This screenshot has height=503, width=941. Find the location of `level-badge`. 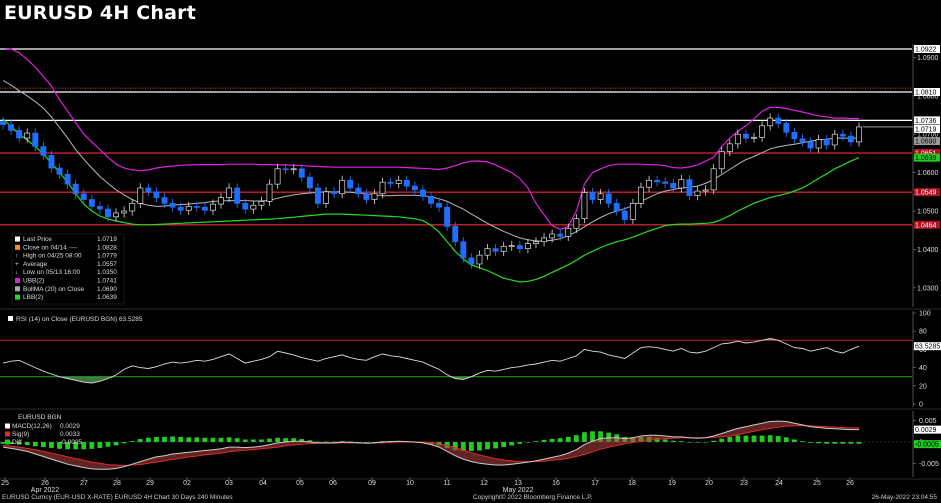

level-badge is located at coordinates (927, 48).